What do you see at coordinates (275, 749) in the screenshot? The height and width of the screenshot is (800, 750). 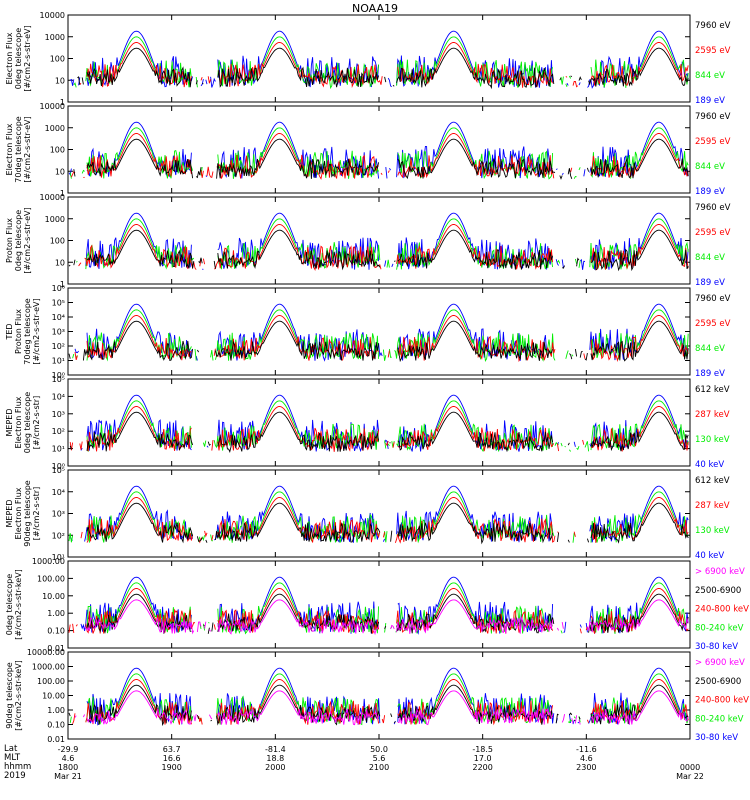 I see `footer-value: -81.4` at bounding box center [275, 749].